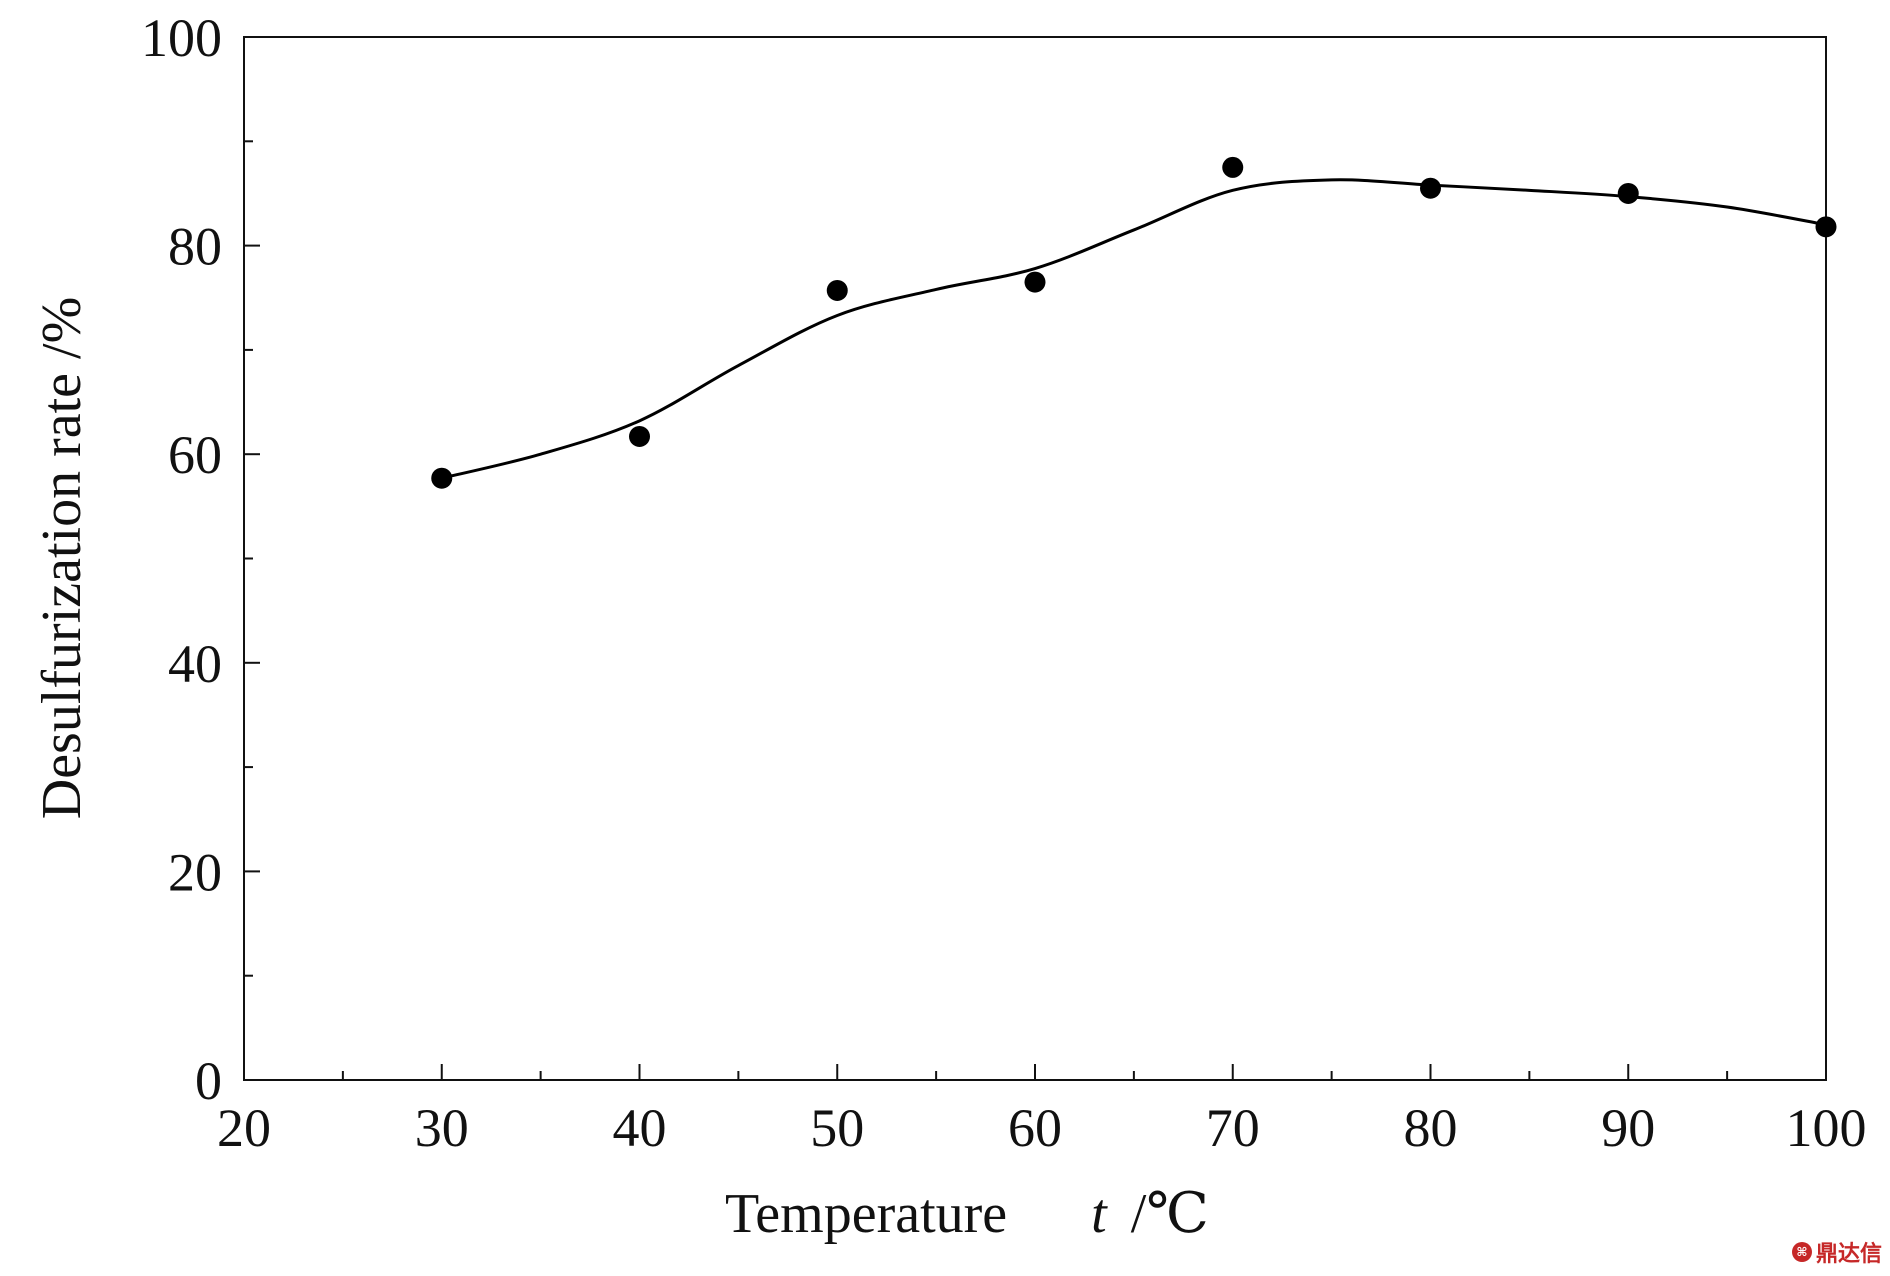  I want to click on x-axis-title: Temperature t /℃, so click(967, 1214).